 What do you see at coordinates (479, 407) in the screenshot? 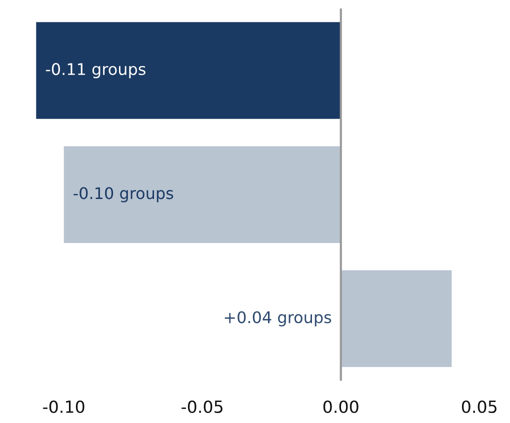
I see `x-tick-label: 0.05` at bounding box center [479, 407].